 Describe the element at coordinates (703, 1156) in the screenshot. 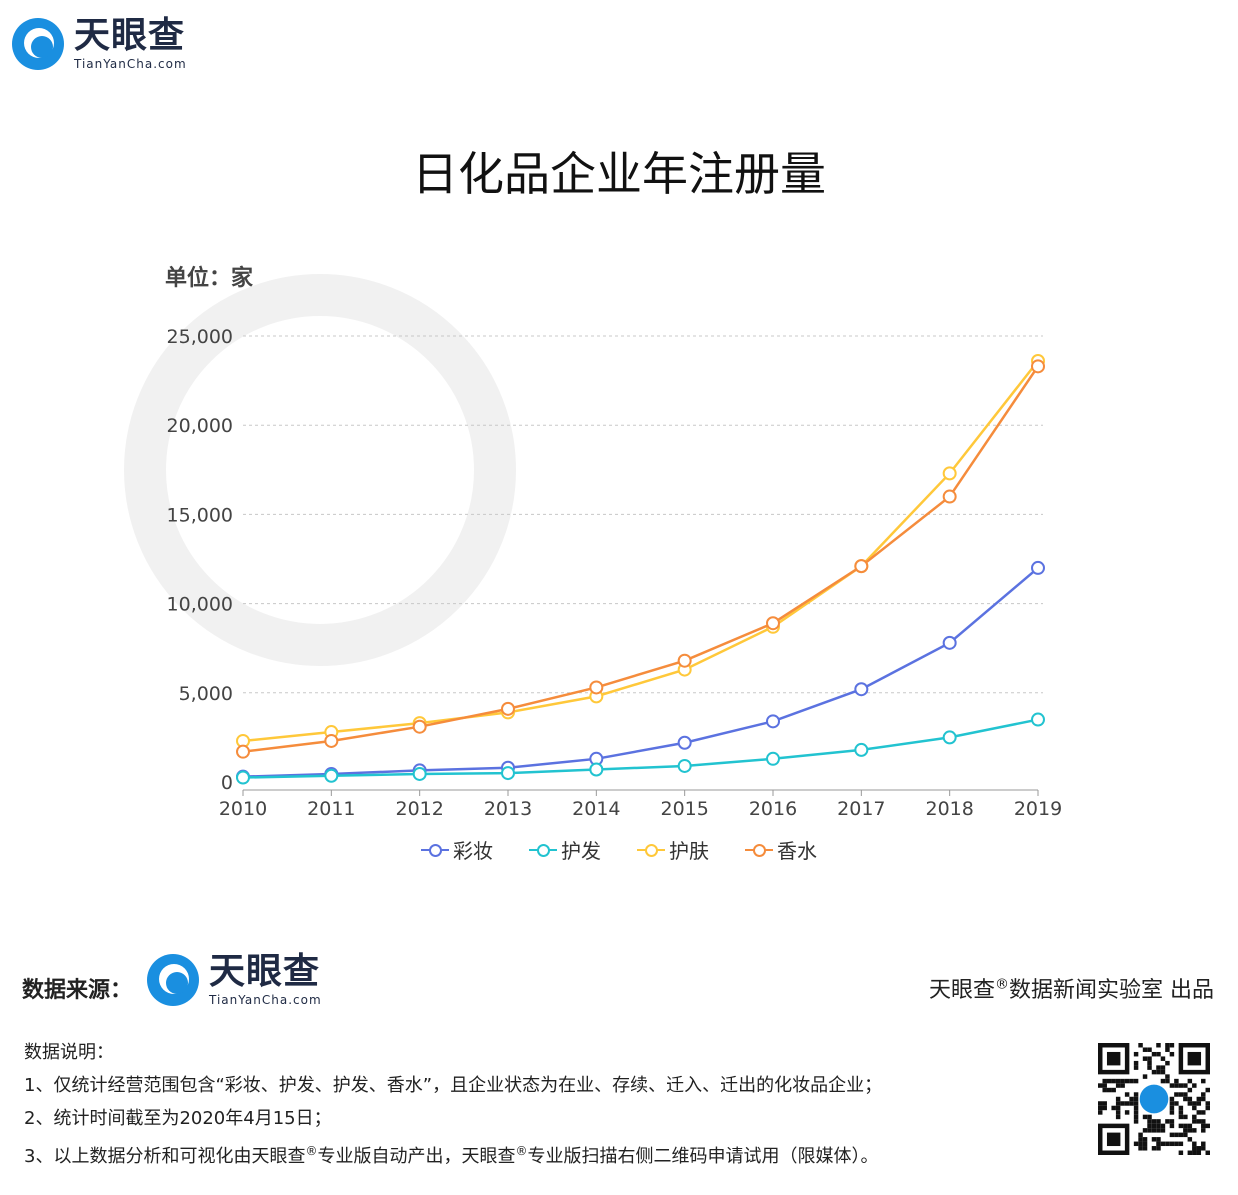

I see `note-3-part-c: 专业版扫描右侧二维码申请试用（限媒体）。` at that location.